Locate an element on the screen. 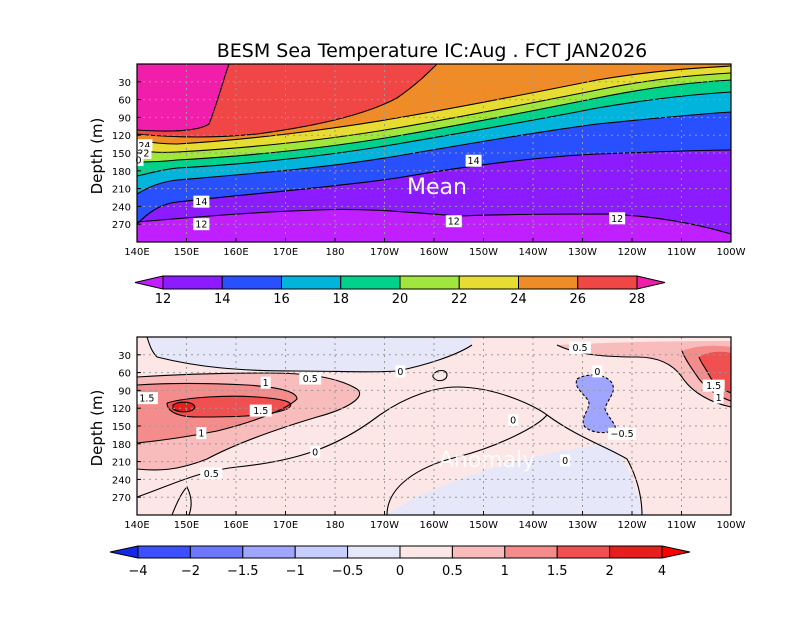 This screenshot has height=618, width=800. colorbar-label: 18 is located at coordinates (340, 299).